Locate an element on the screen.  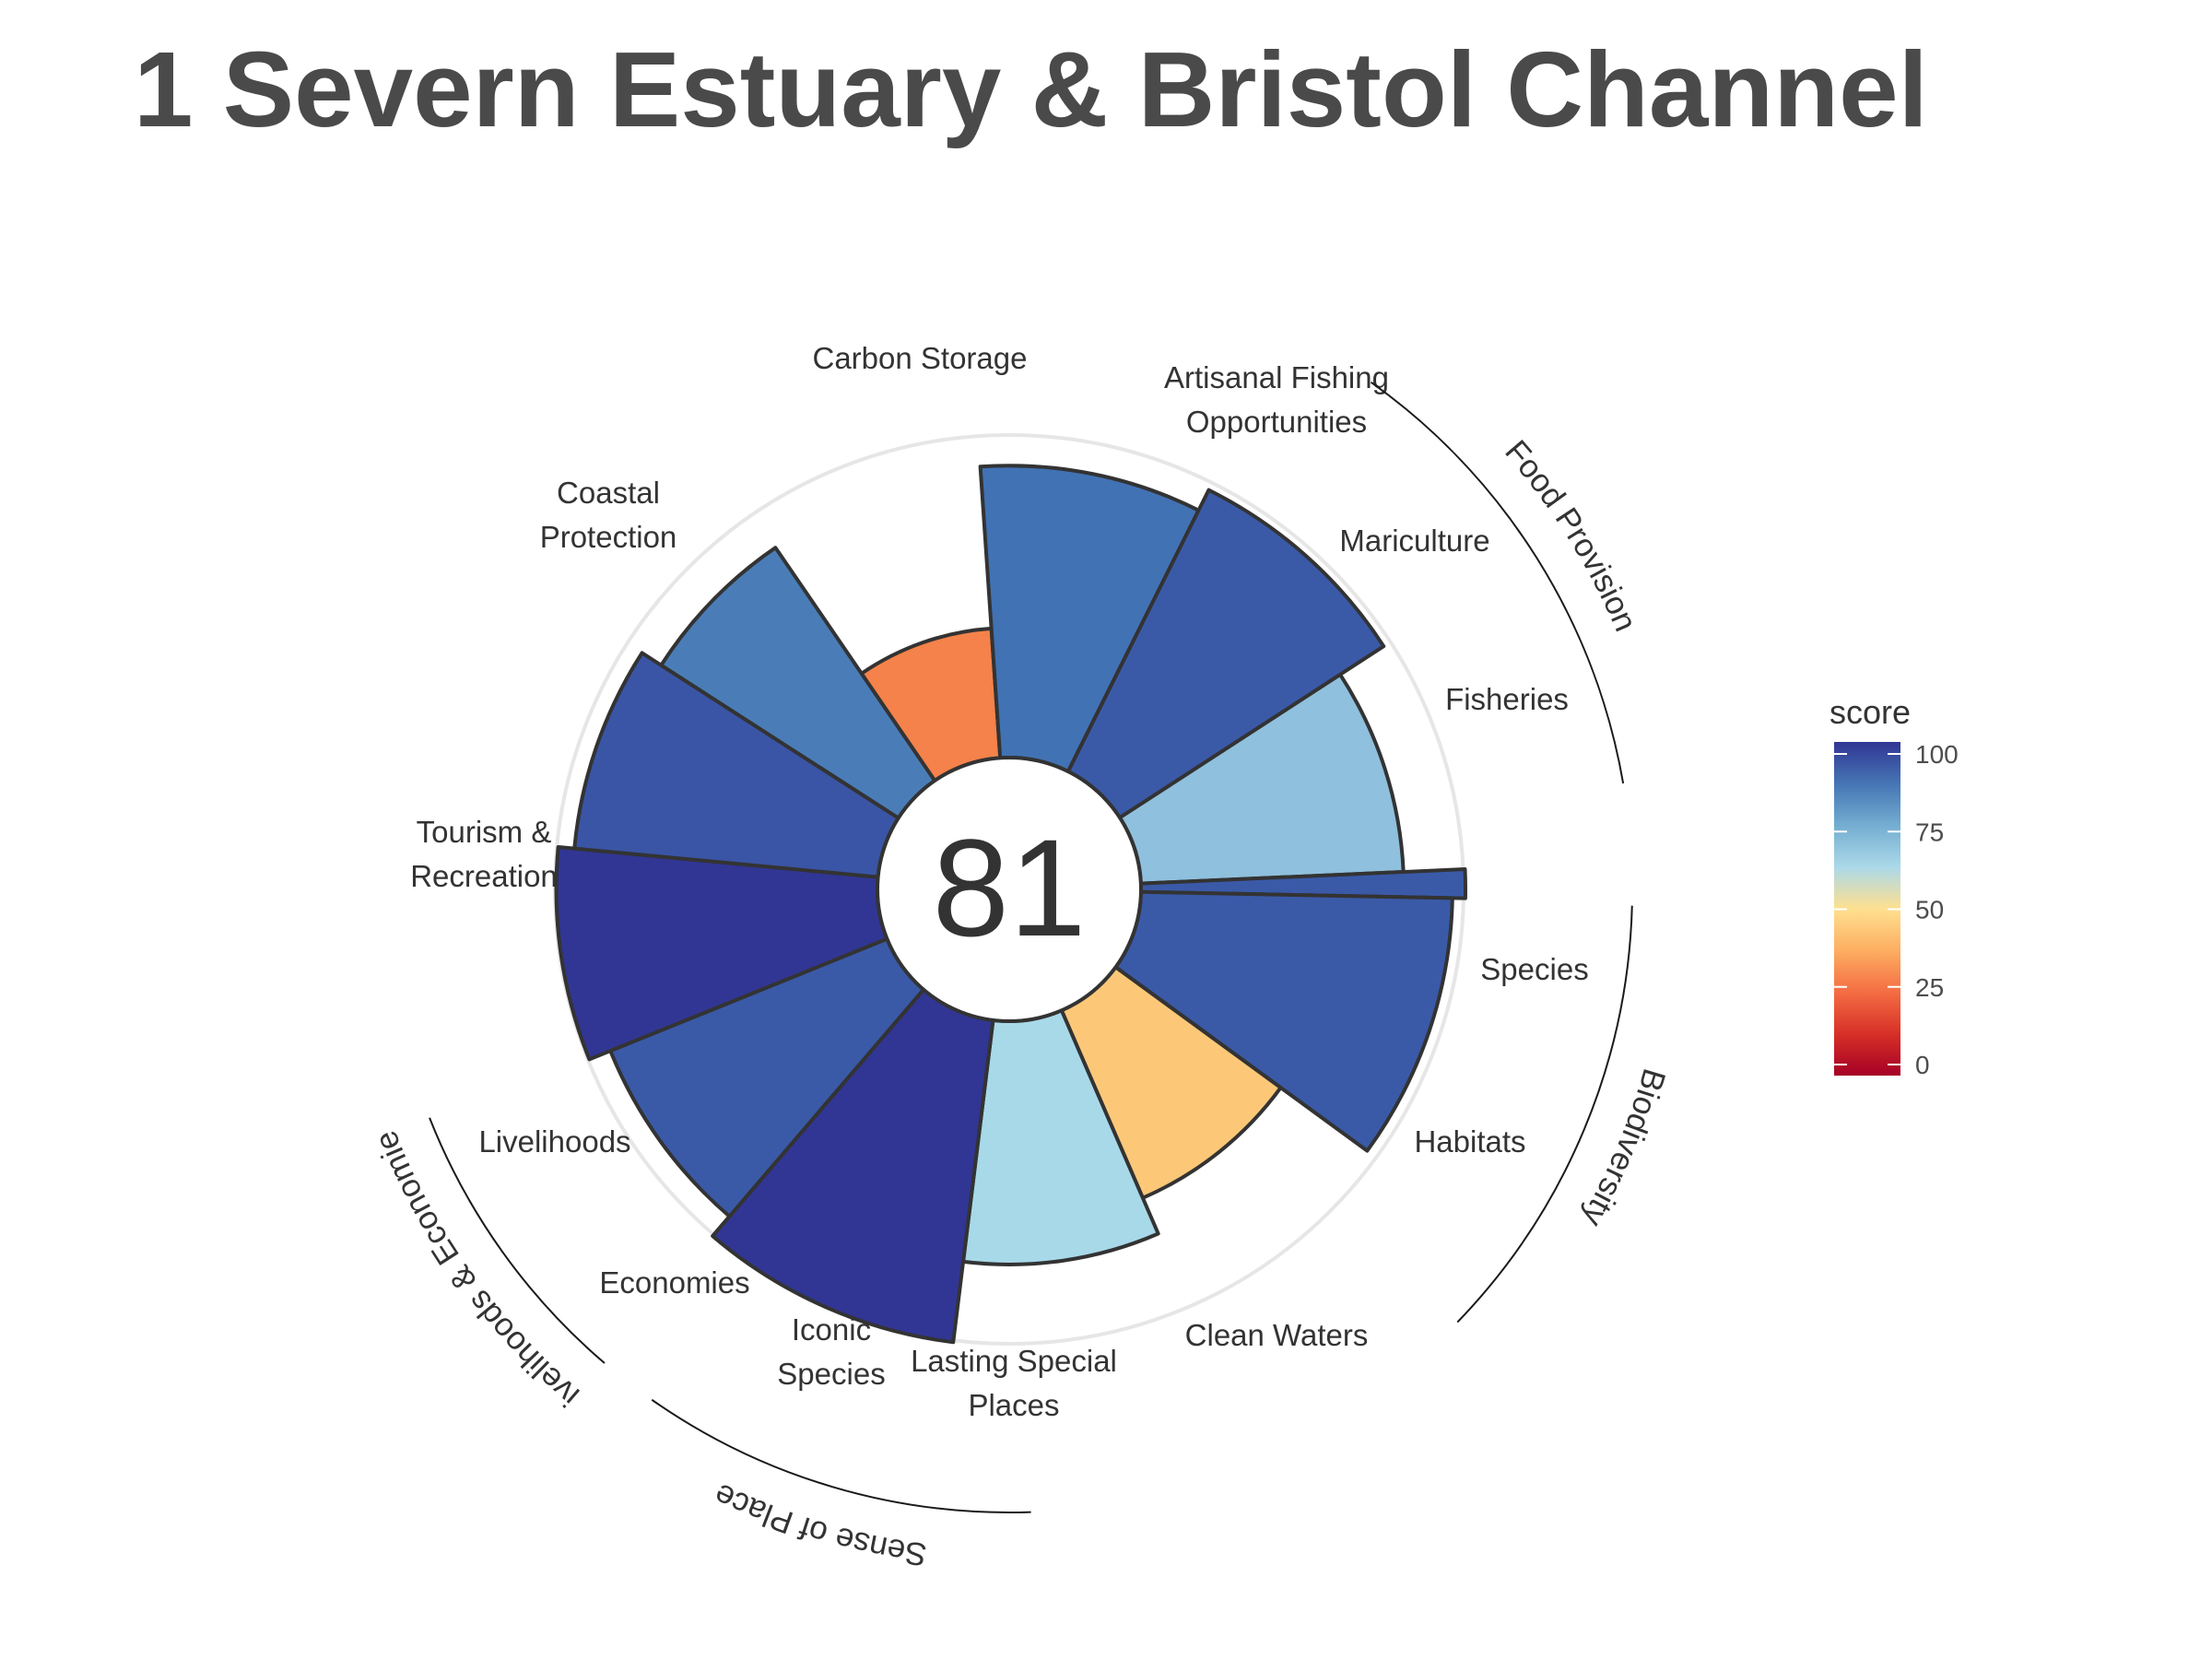
goal-label-livelihoods: Livelihoods is located at coordinates (554, 1141).